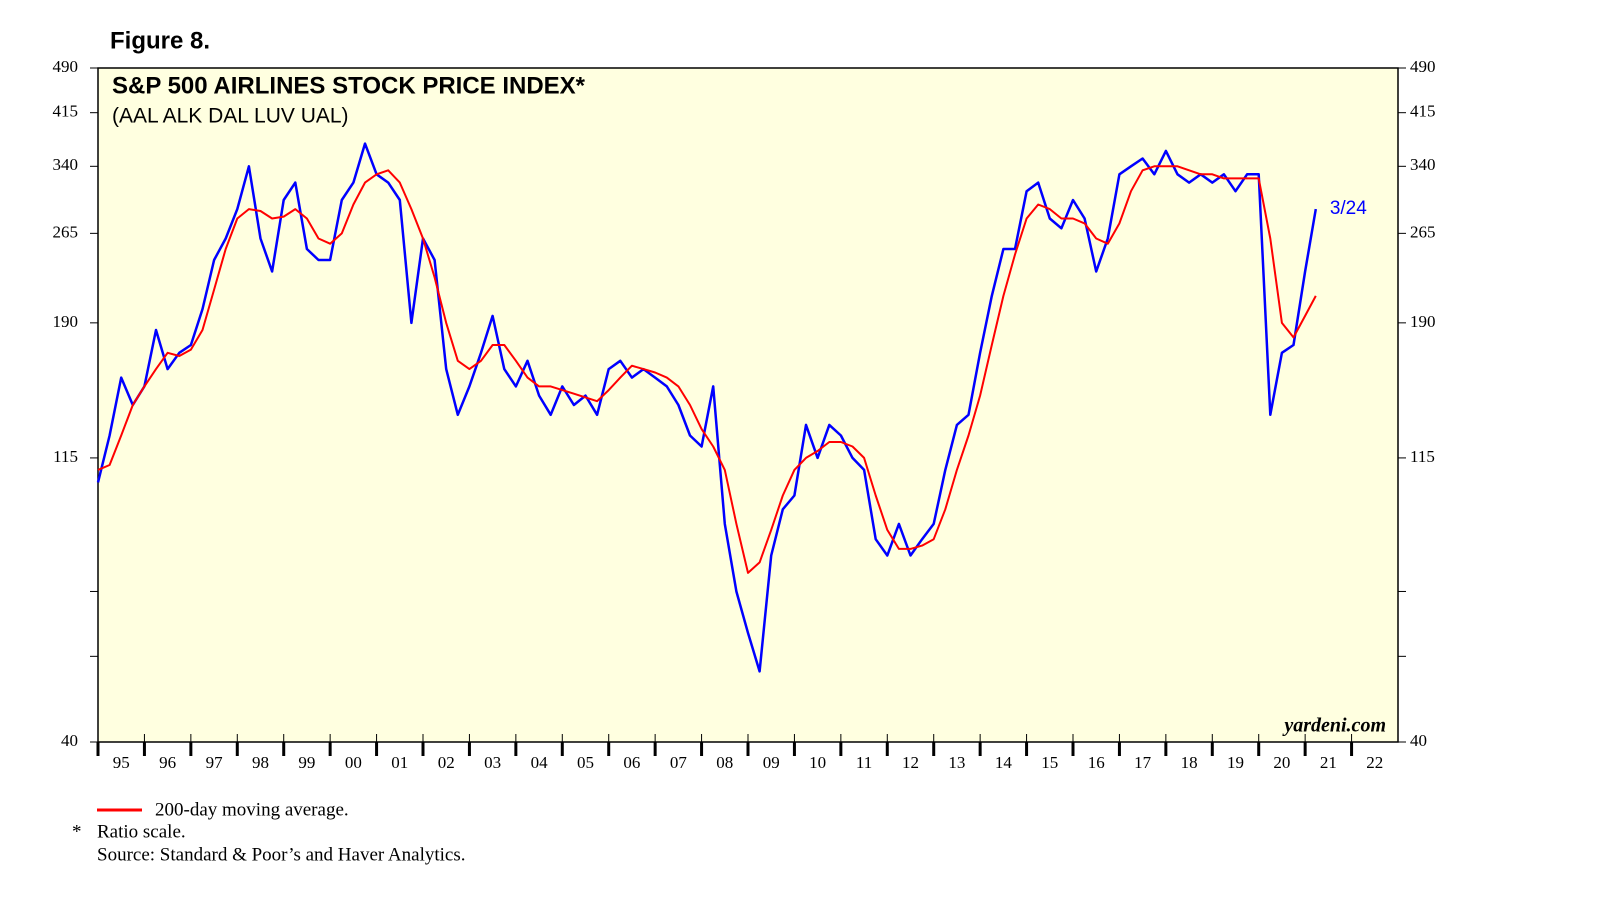 This screenshot has height=910, width=1610. What do you see at coordinates (1423, 66) in the screenshot?
I see `y2-tick-label: 490` at bounding box center [1423, 66].